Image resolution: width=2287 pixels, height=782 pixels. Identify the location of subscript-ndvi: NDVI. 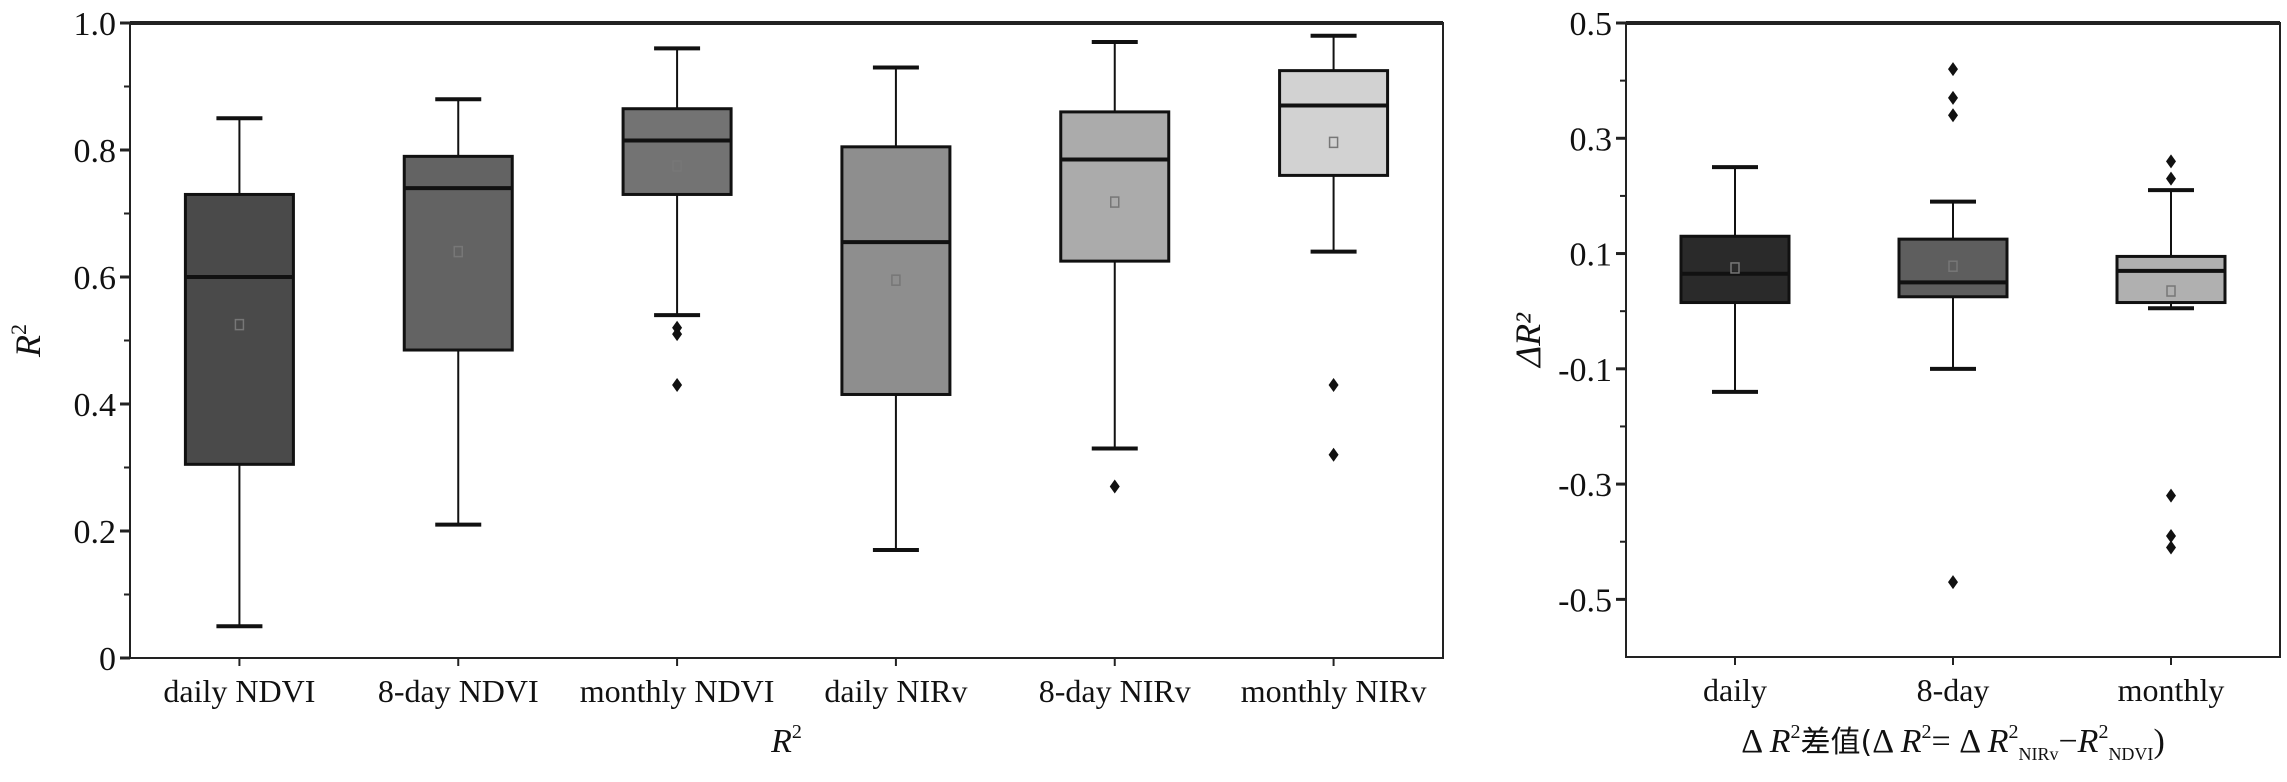
(2130, 754).